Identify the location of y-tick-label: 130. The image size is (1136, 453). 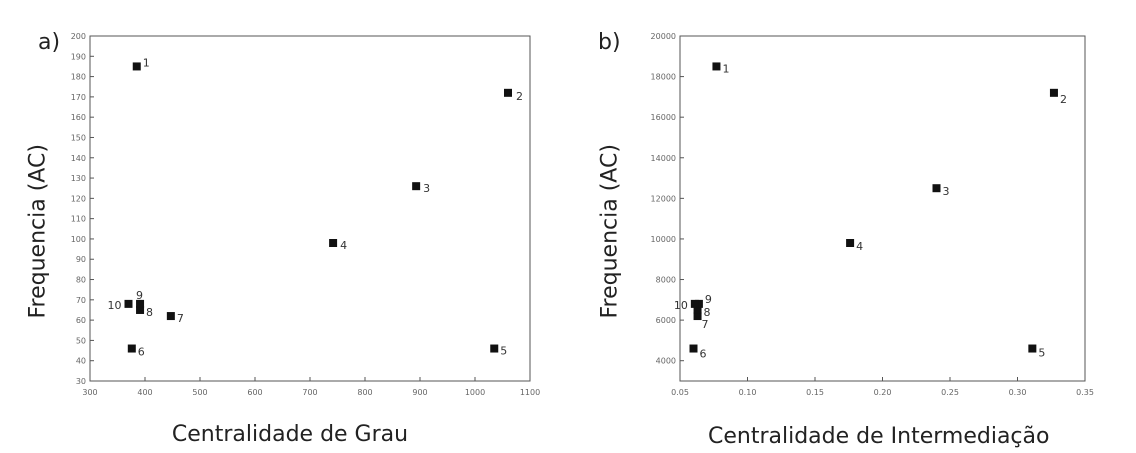
(78, 178).